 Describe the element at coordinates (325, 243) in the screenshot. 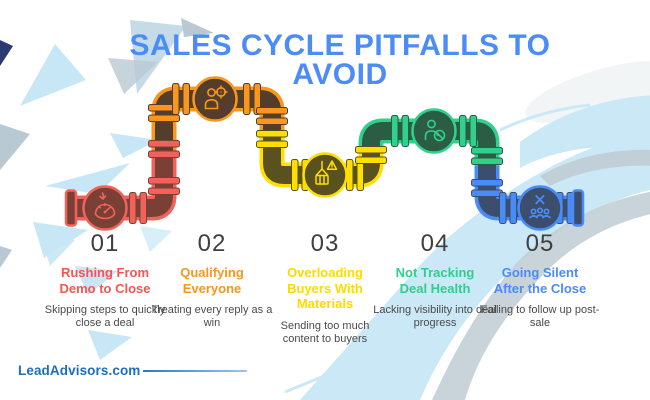

I see `pitfall-number: 03` at that location.